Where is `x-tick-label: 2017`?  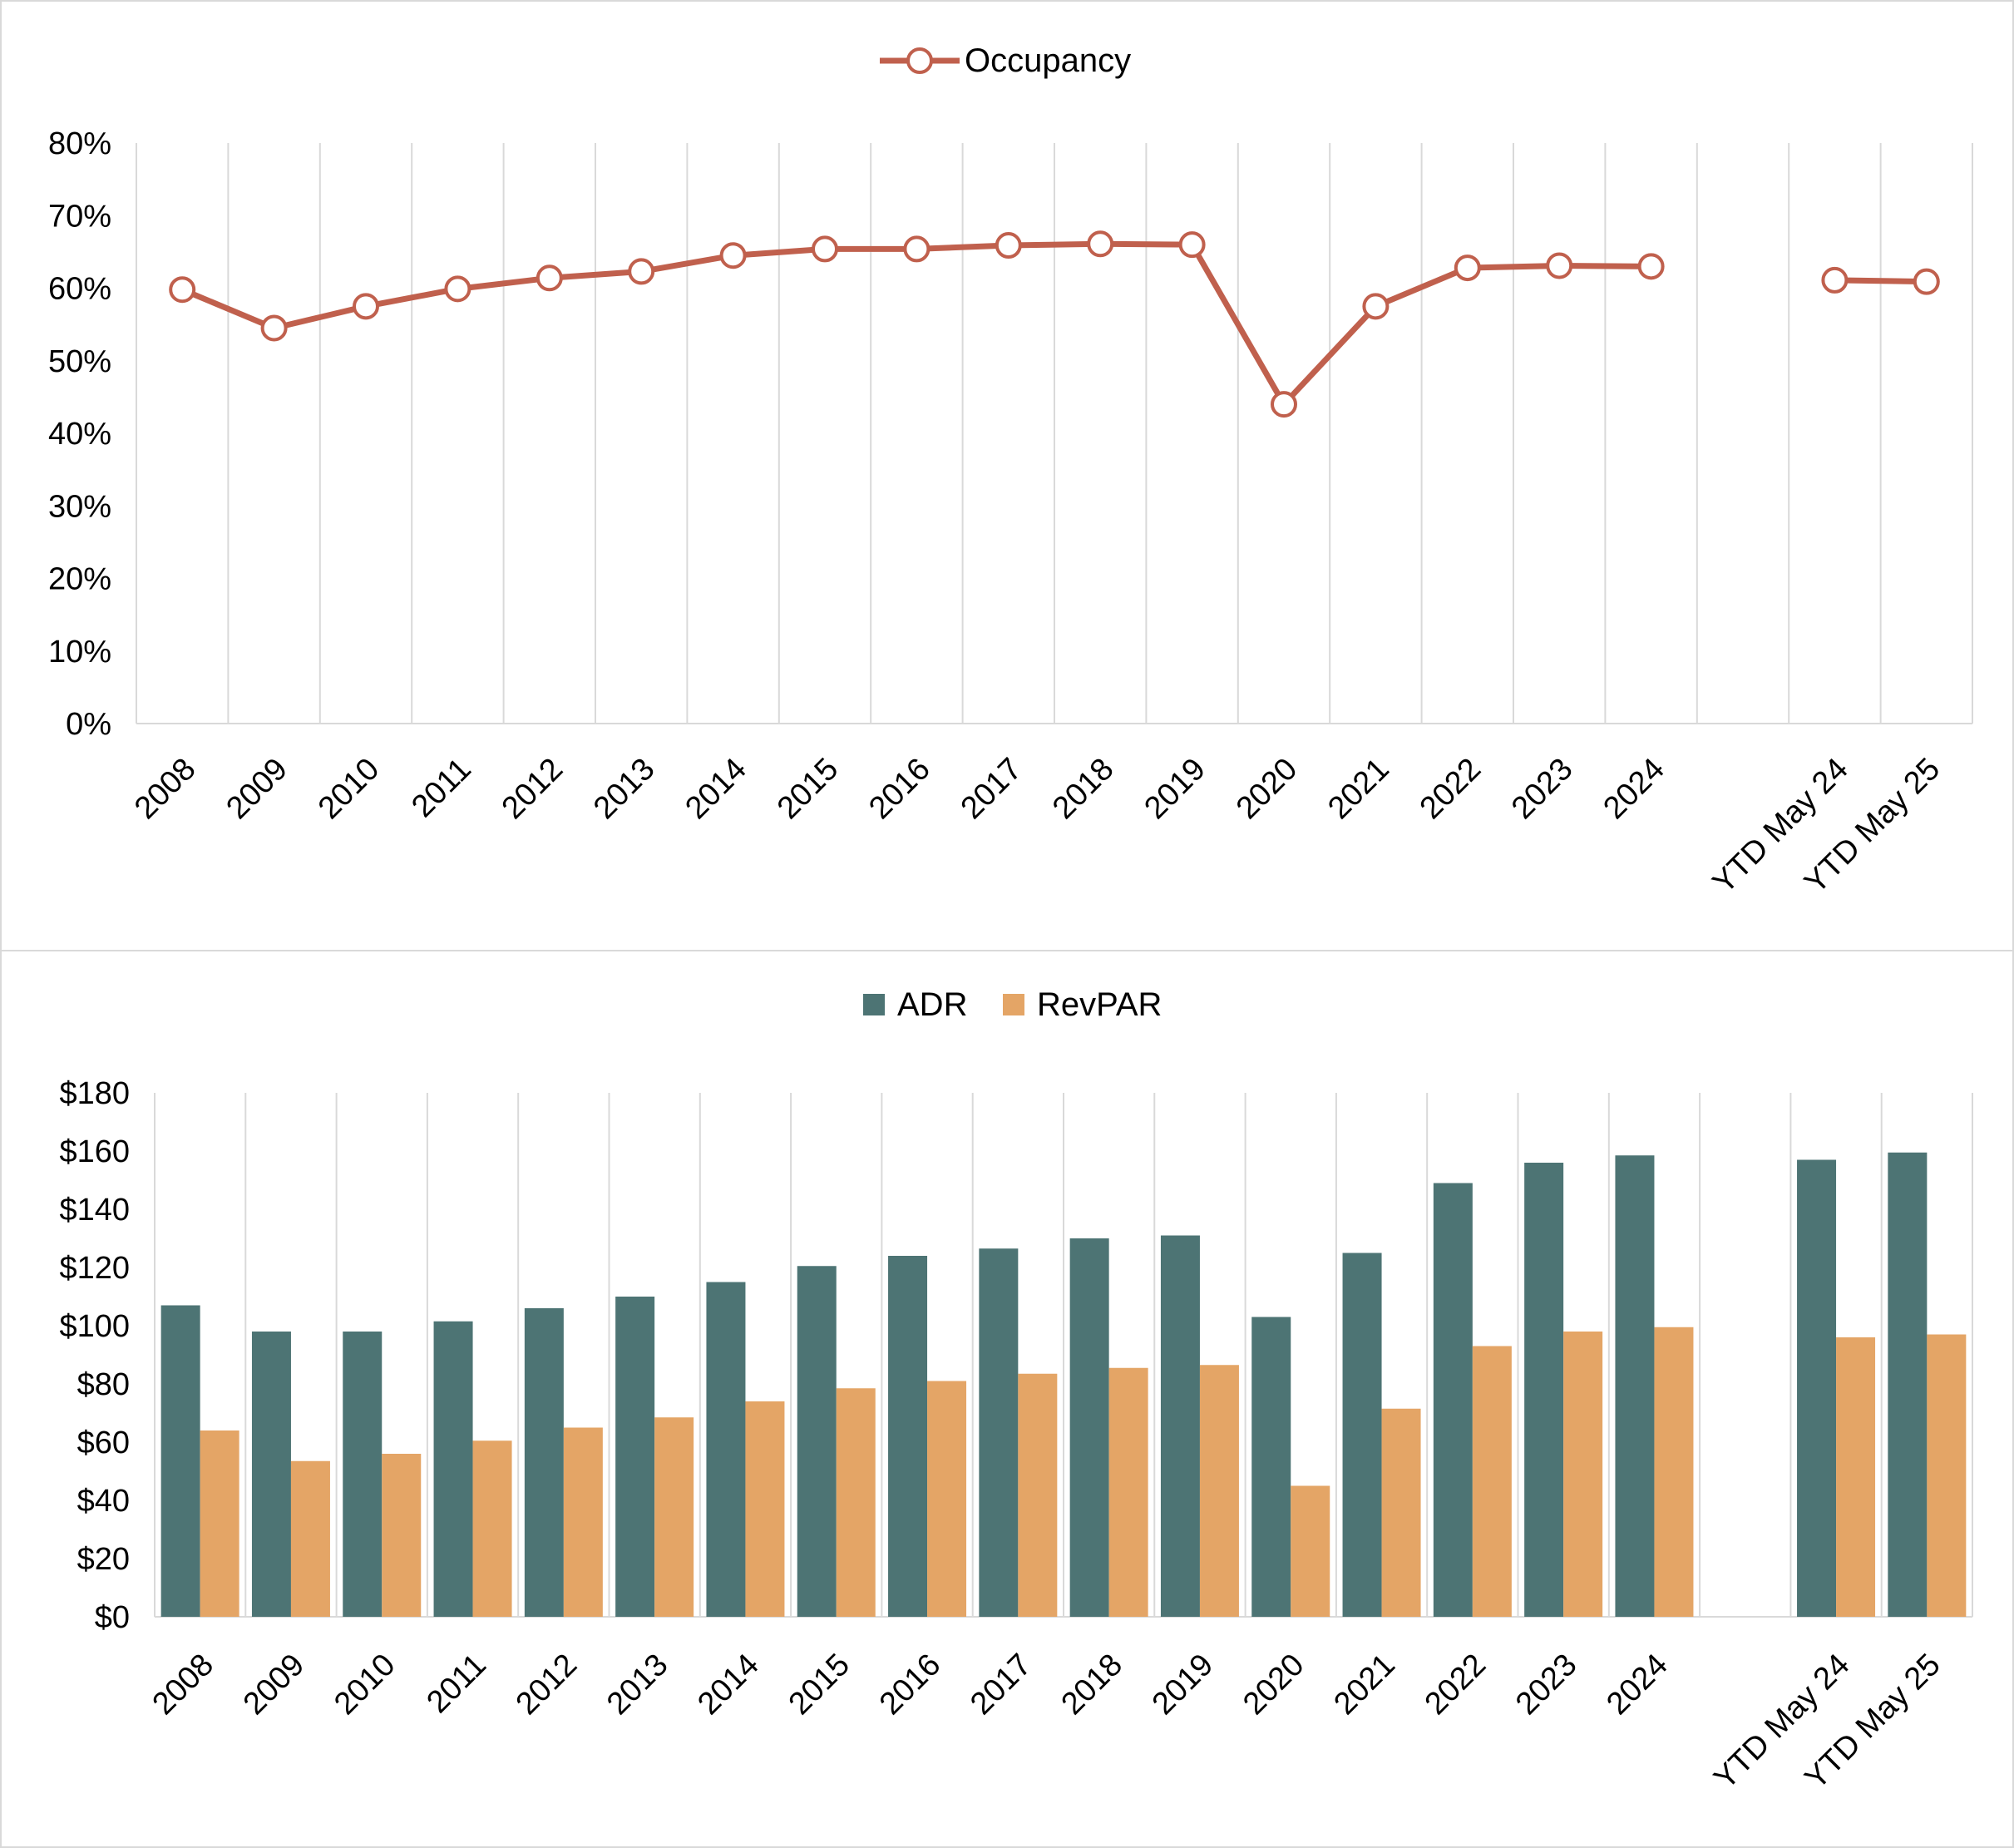
x-tick-label: 2017 is located at coordinates (992, 789).